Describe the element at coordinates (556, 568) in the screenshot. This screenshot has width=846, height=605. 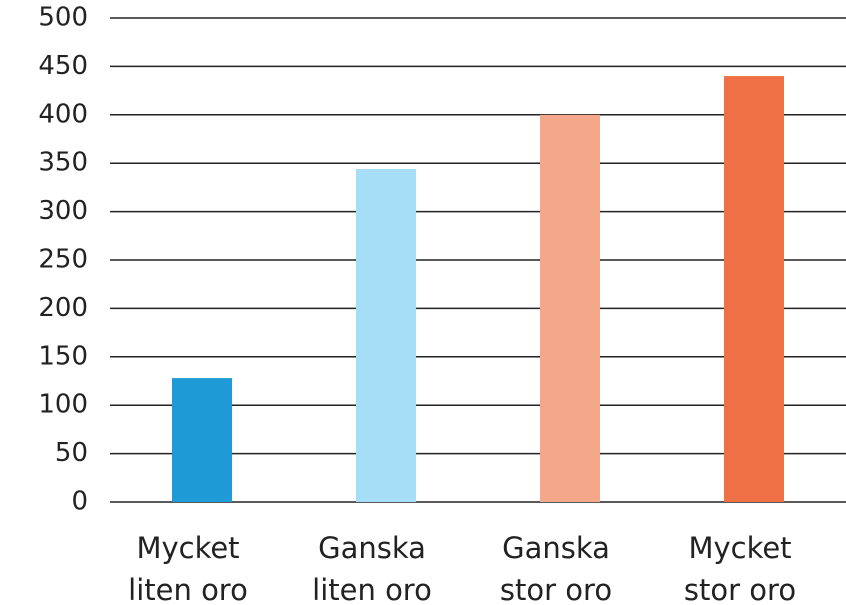
I see `x-tick-label: Ganska stor oro` at that location.